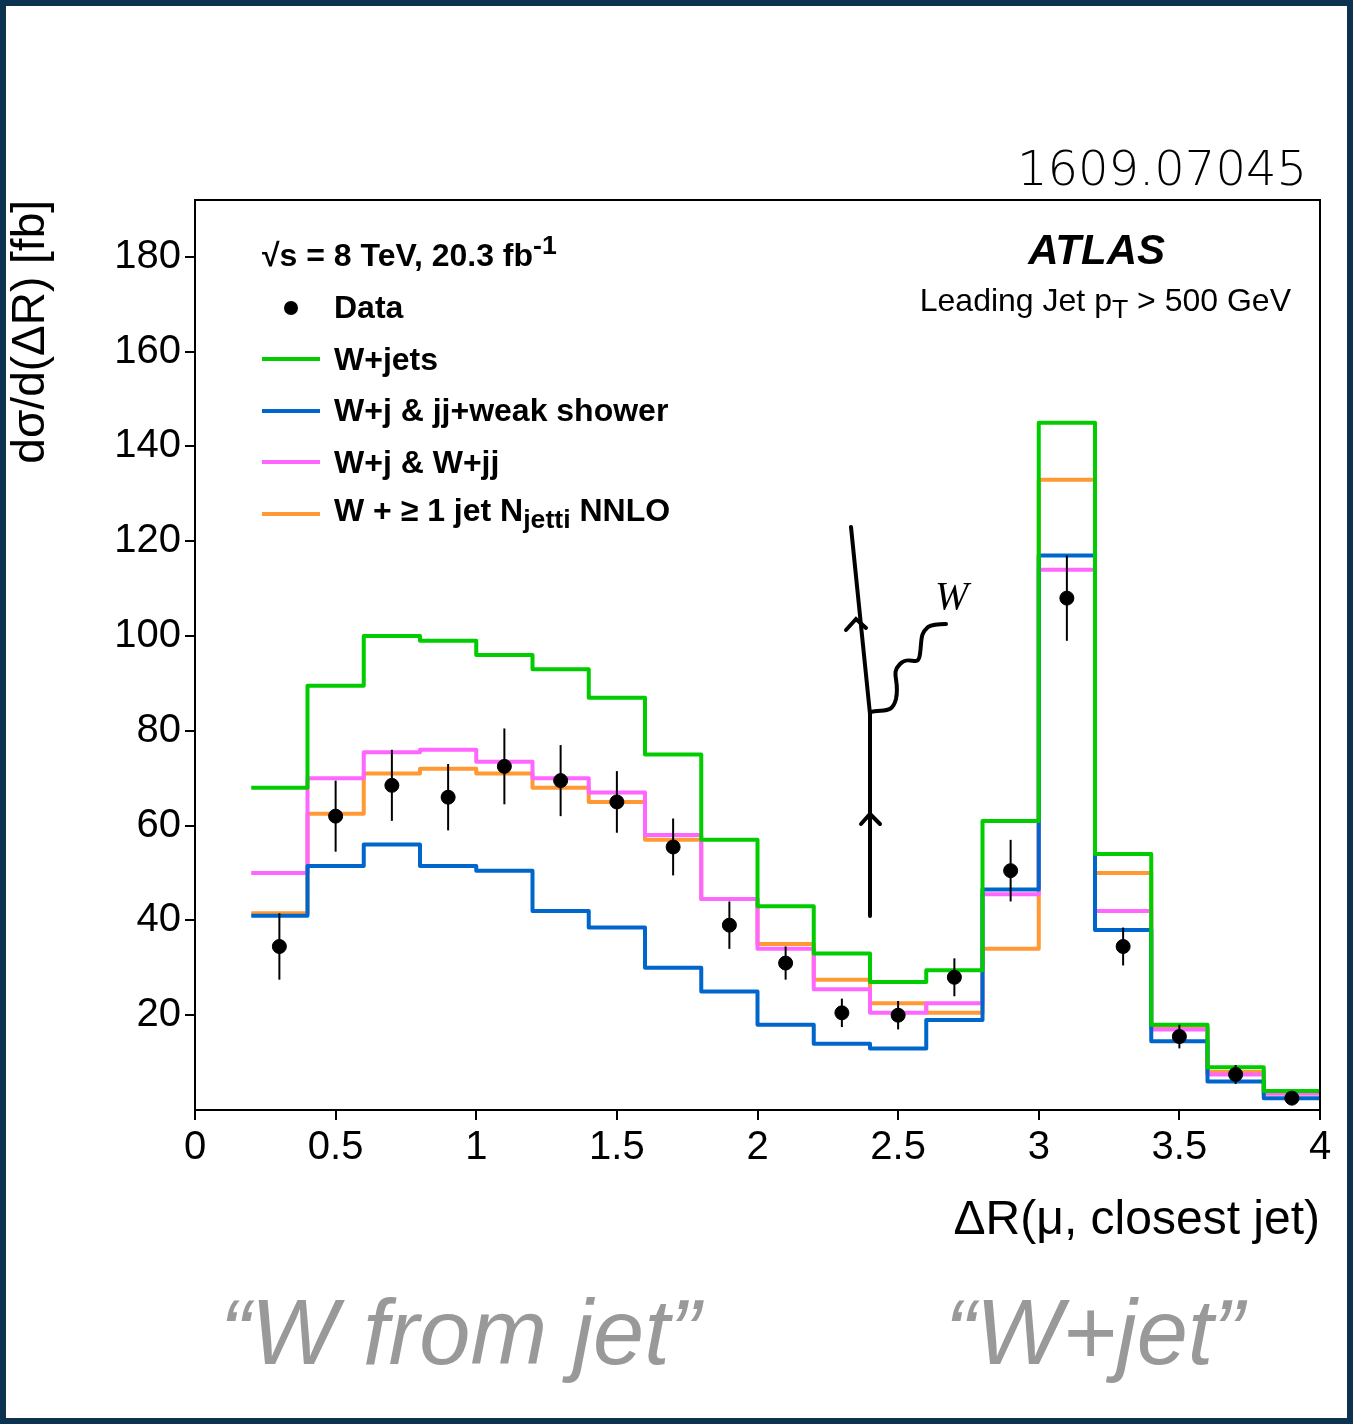 Image resolution: width=1353 pixels, height=1424 pixels. I want to click on x-tick-label: 2, so click(757, 1145).